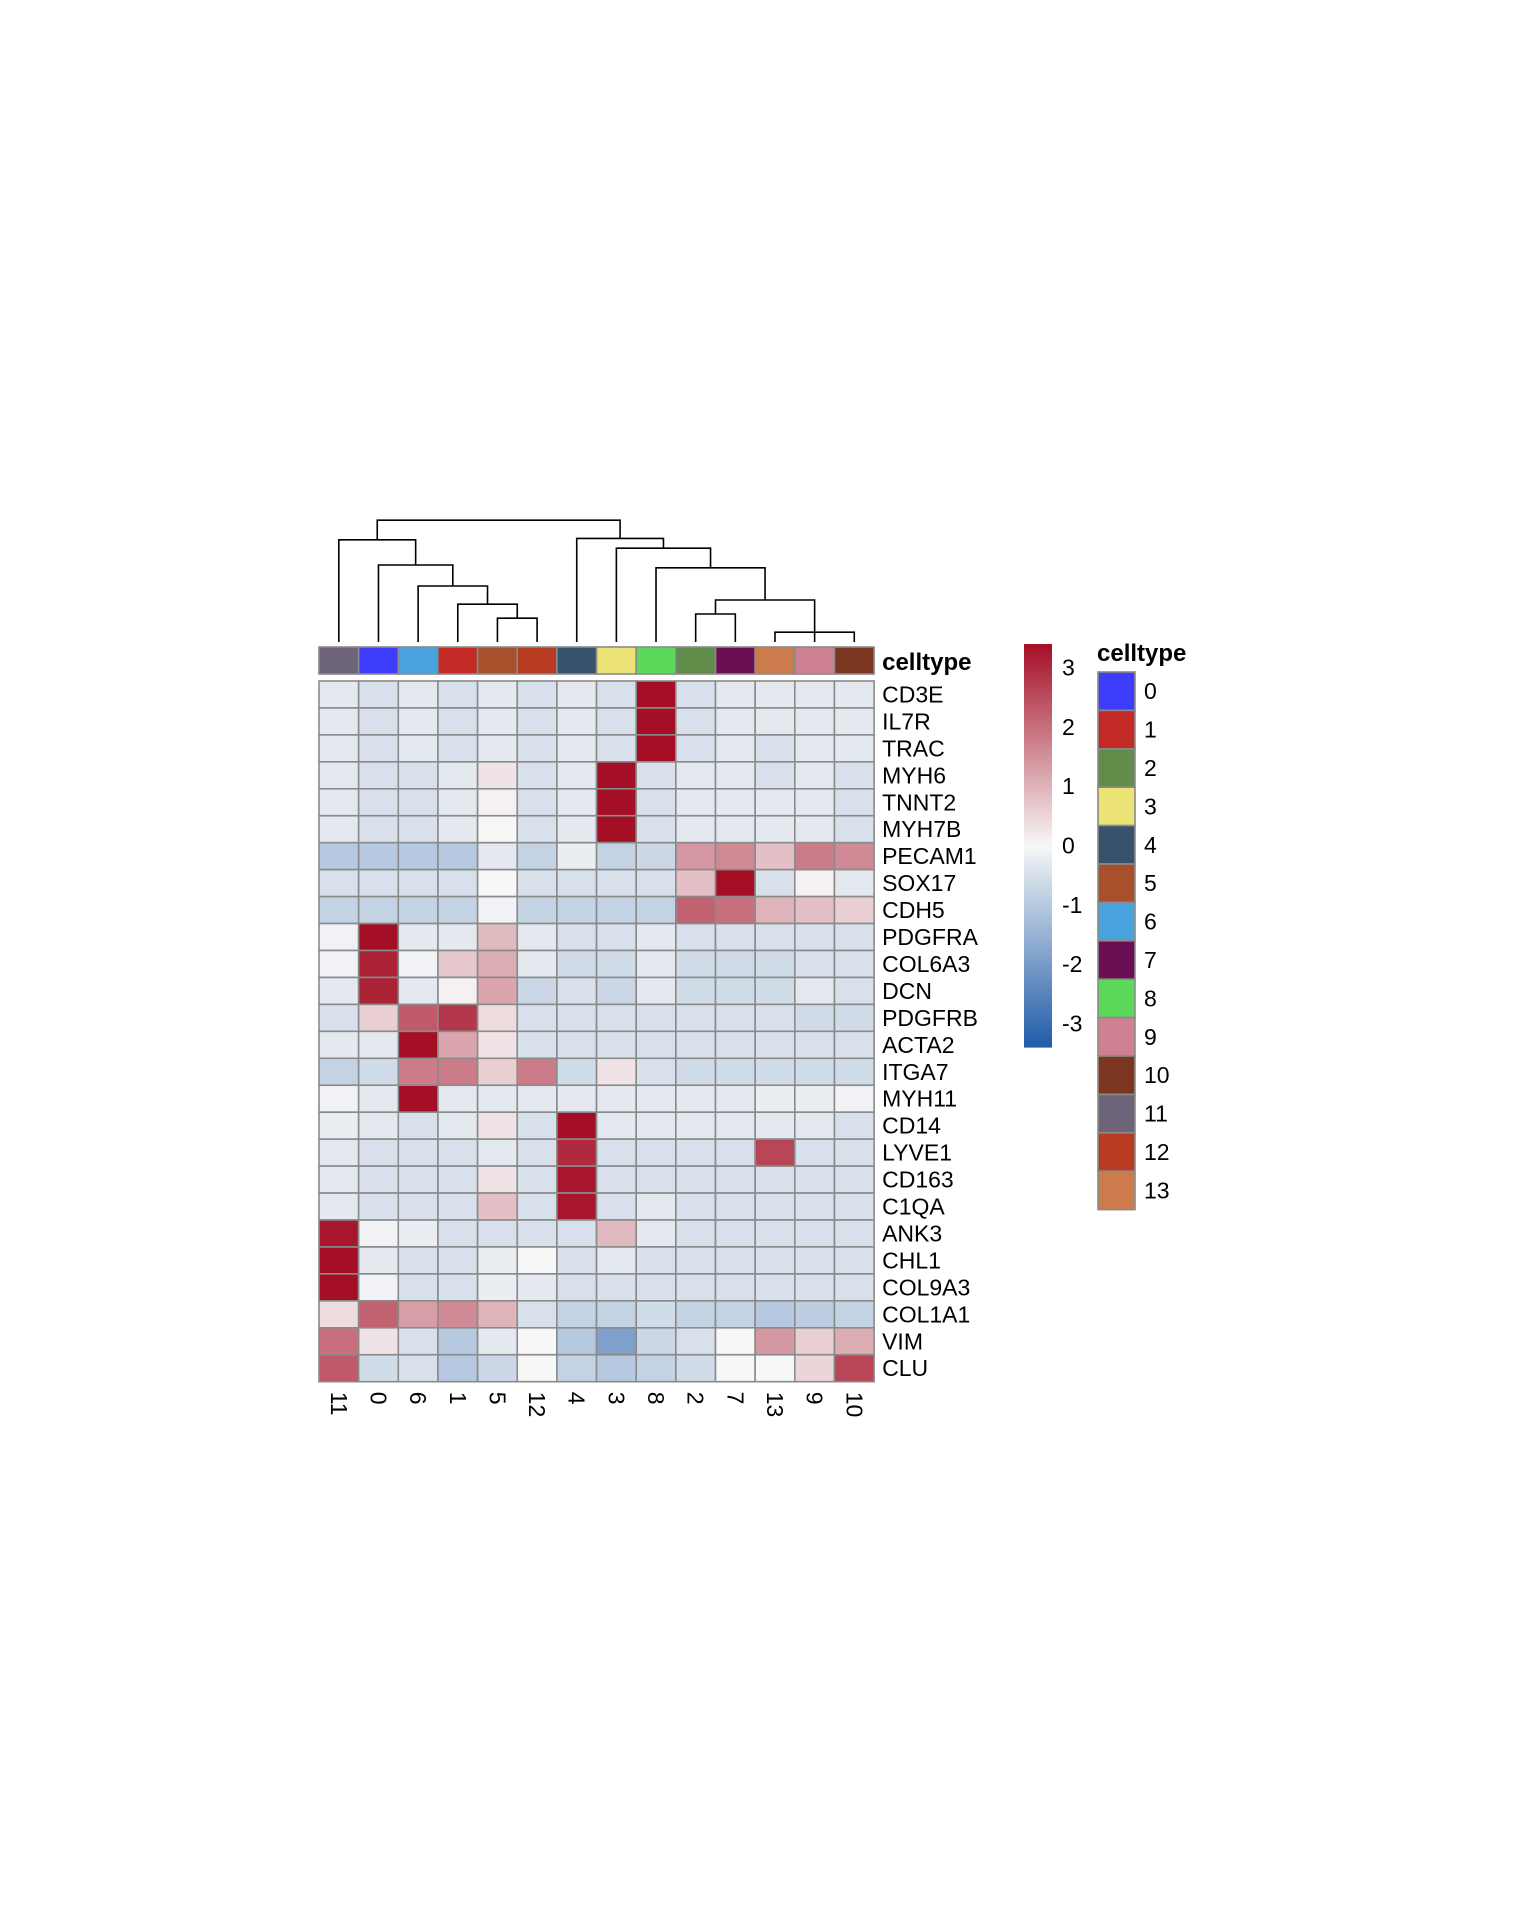 The width and height of the screenshot is (1536, 1920). I want to click on row-label: CD3E, so click(912, 694).